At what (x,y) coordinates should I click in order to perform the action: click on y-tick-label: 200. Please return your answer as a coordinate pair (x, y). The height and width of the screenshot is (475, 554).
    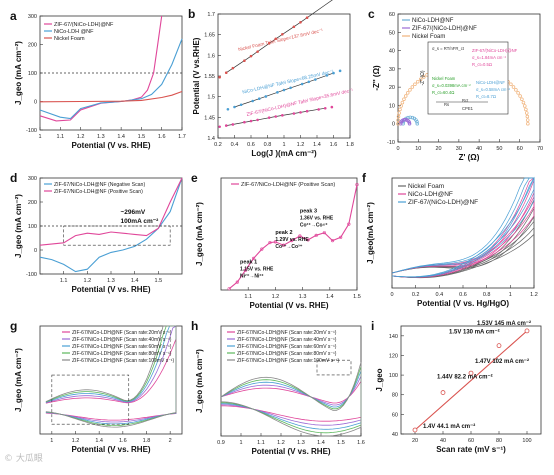
    Looking at the image, I should click on (32, 46).